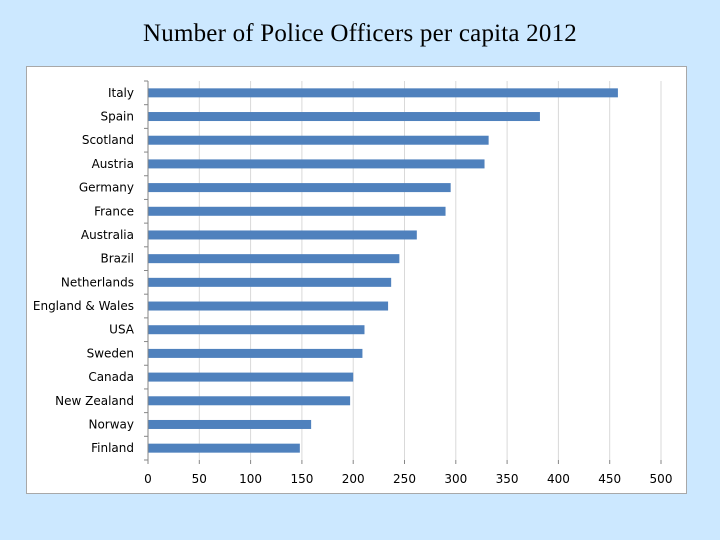  What do you see at coordinates (94, 401) in the screenshot?
I see `category-label: New Zealand` at bounding box center [94, 401].